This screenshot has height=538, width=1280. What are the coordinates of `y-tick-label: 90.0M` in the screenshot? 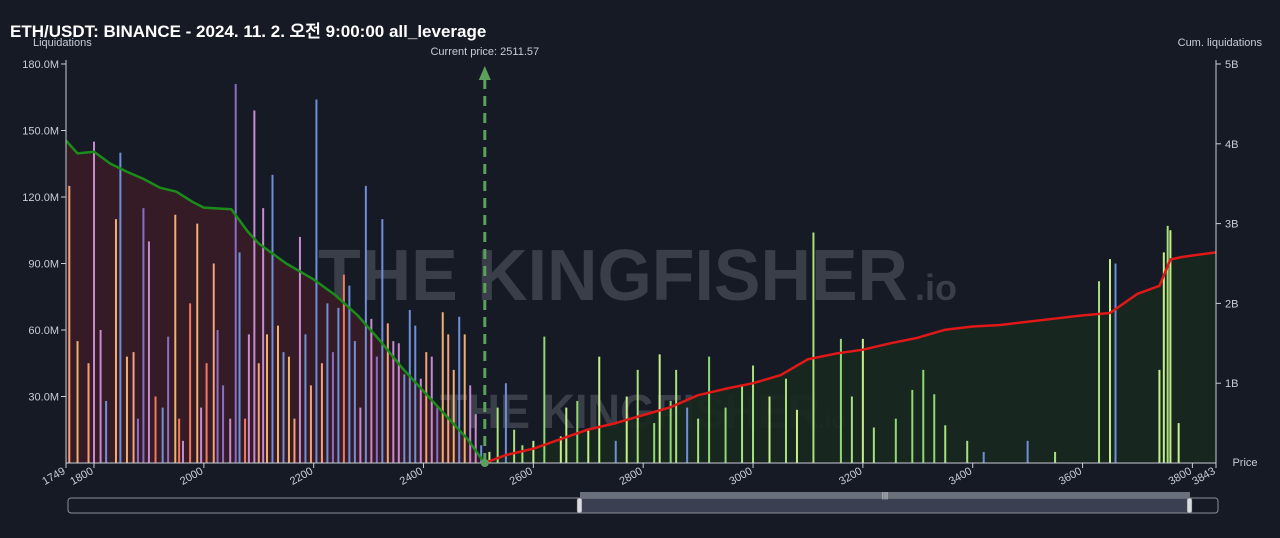 It's located at (43, 265).